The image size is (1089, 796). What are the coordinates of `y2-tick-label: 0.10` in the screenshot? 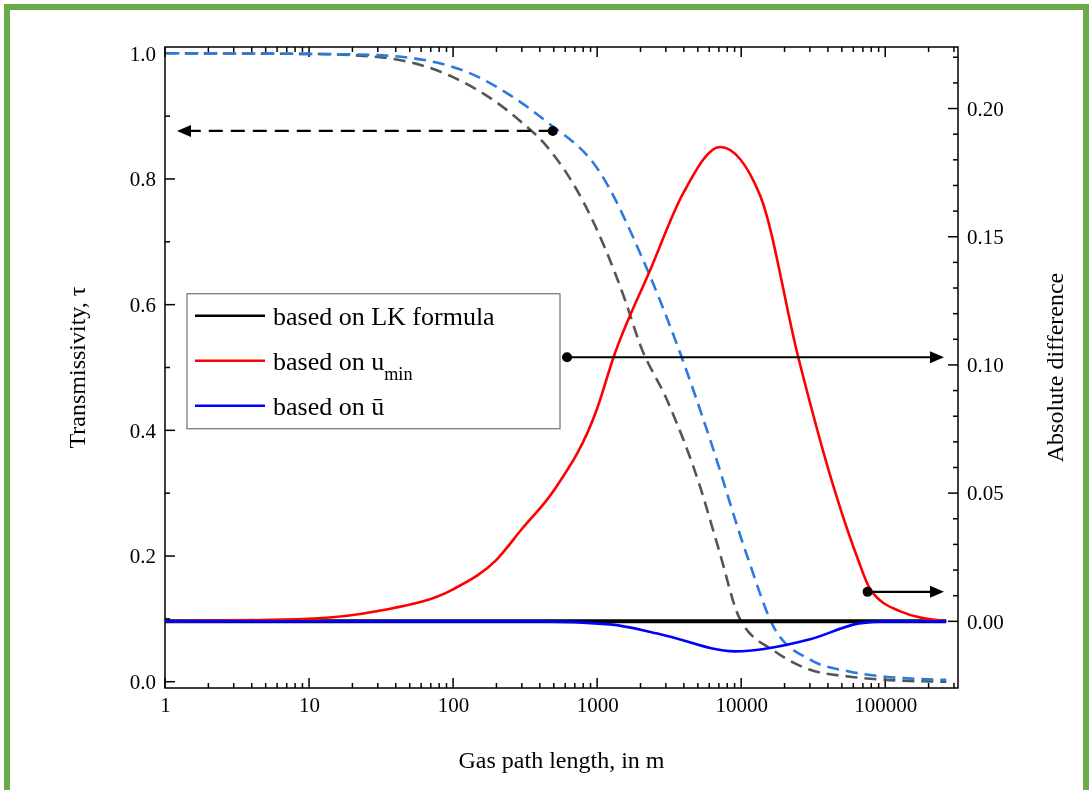 It's located at (985, 365).